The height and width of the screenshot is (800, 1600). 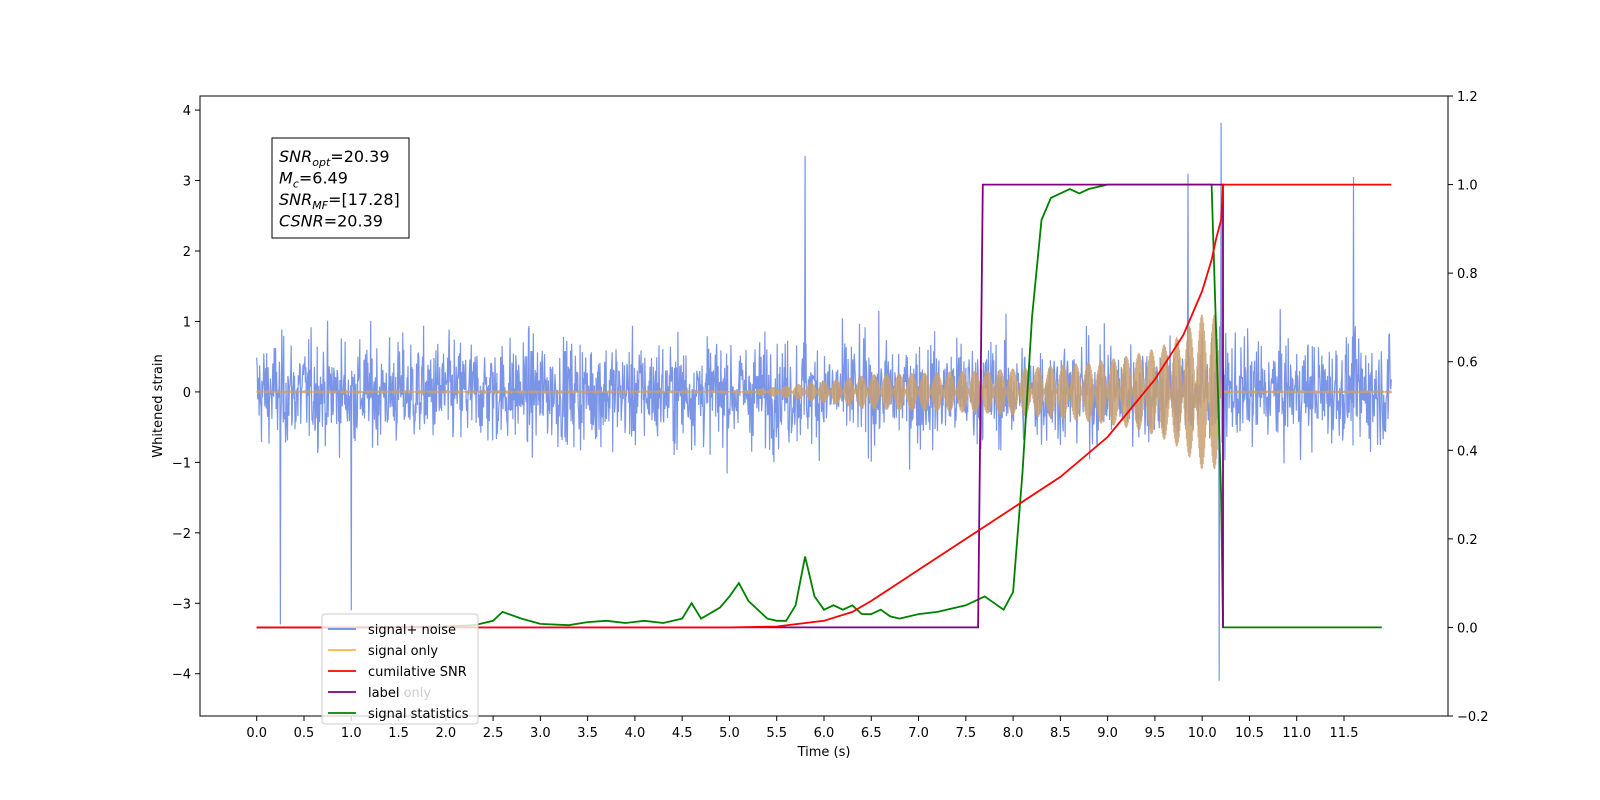 What do you see at coordinates (417, 672) in the screenshot?
I see `legend-label: cumilative SNR` at bounding box center [417, 672].